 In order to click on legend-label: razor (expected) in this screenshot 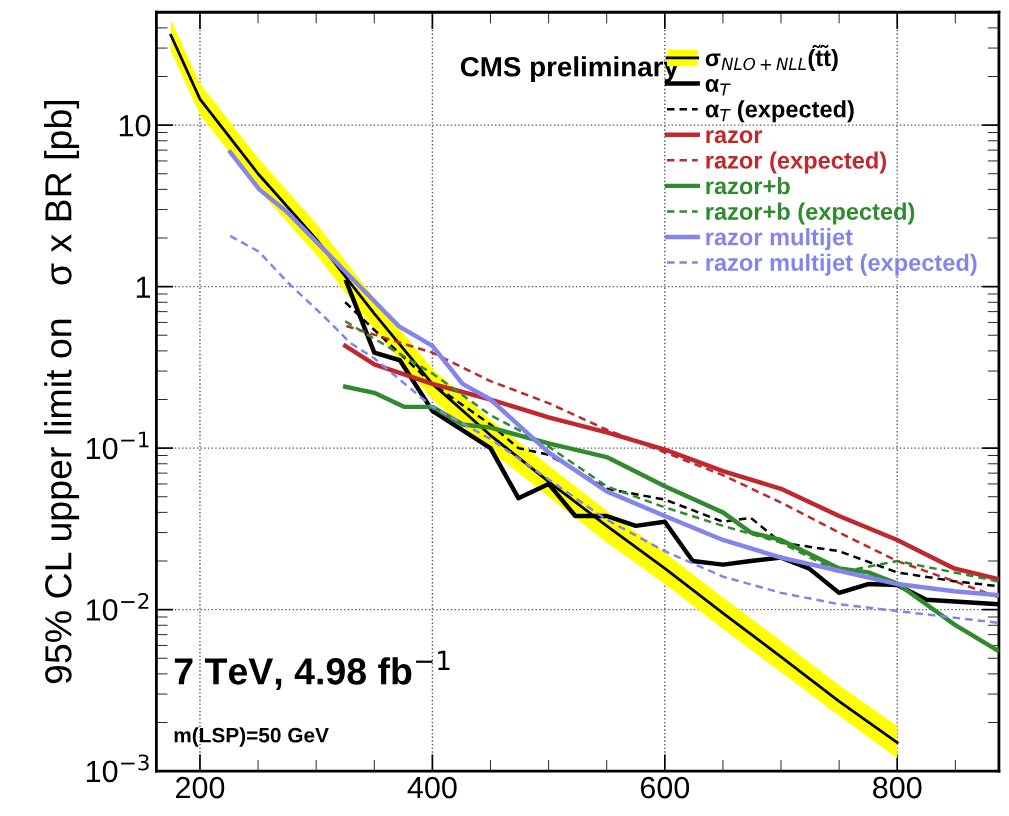, I will do `click(796, 162)`.